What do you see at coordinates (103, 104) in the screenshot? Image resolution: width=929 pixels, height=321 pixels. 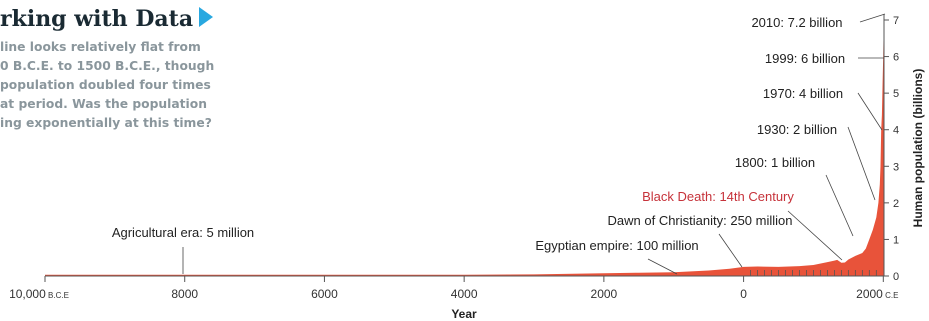 I see `intro-line: at period. Was the population` at bounding box center [103, 104].